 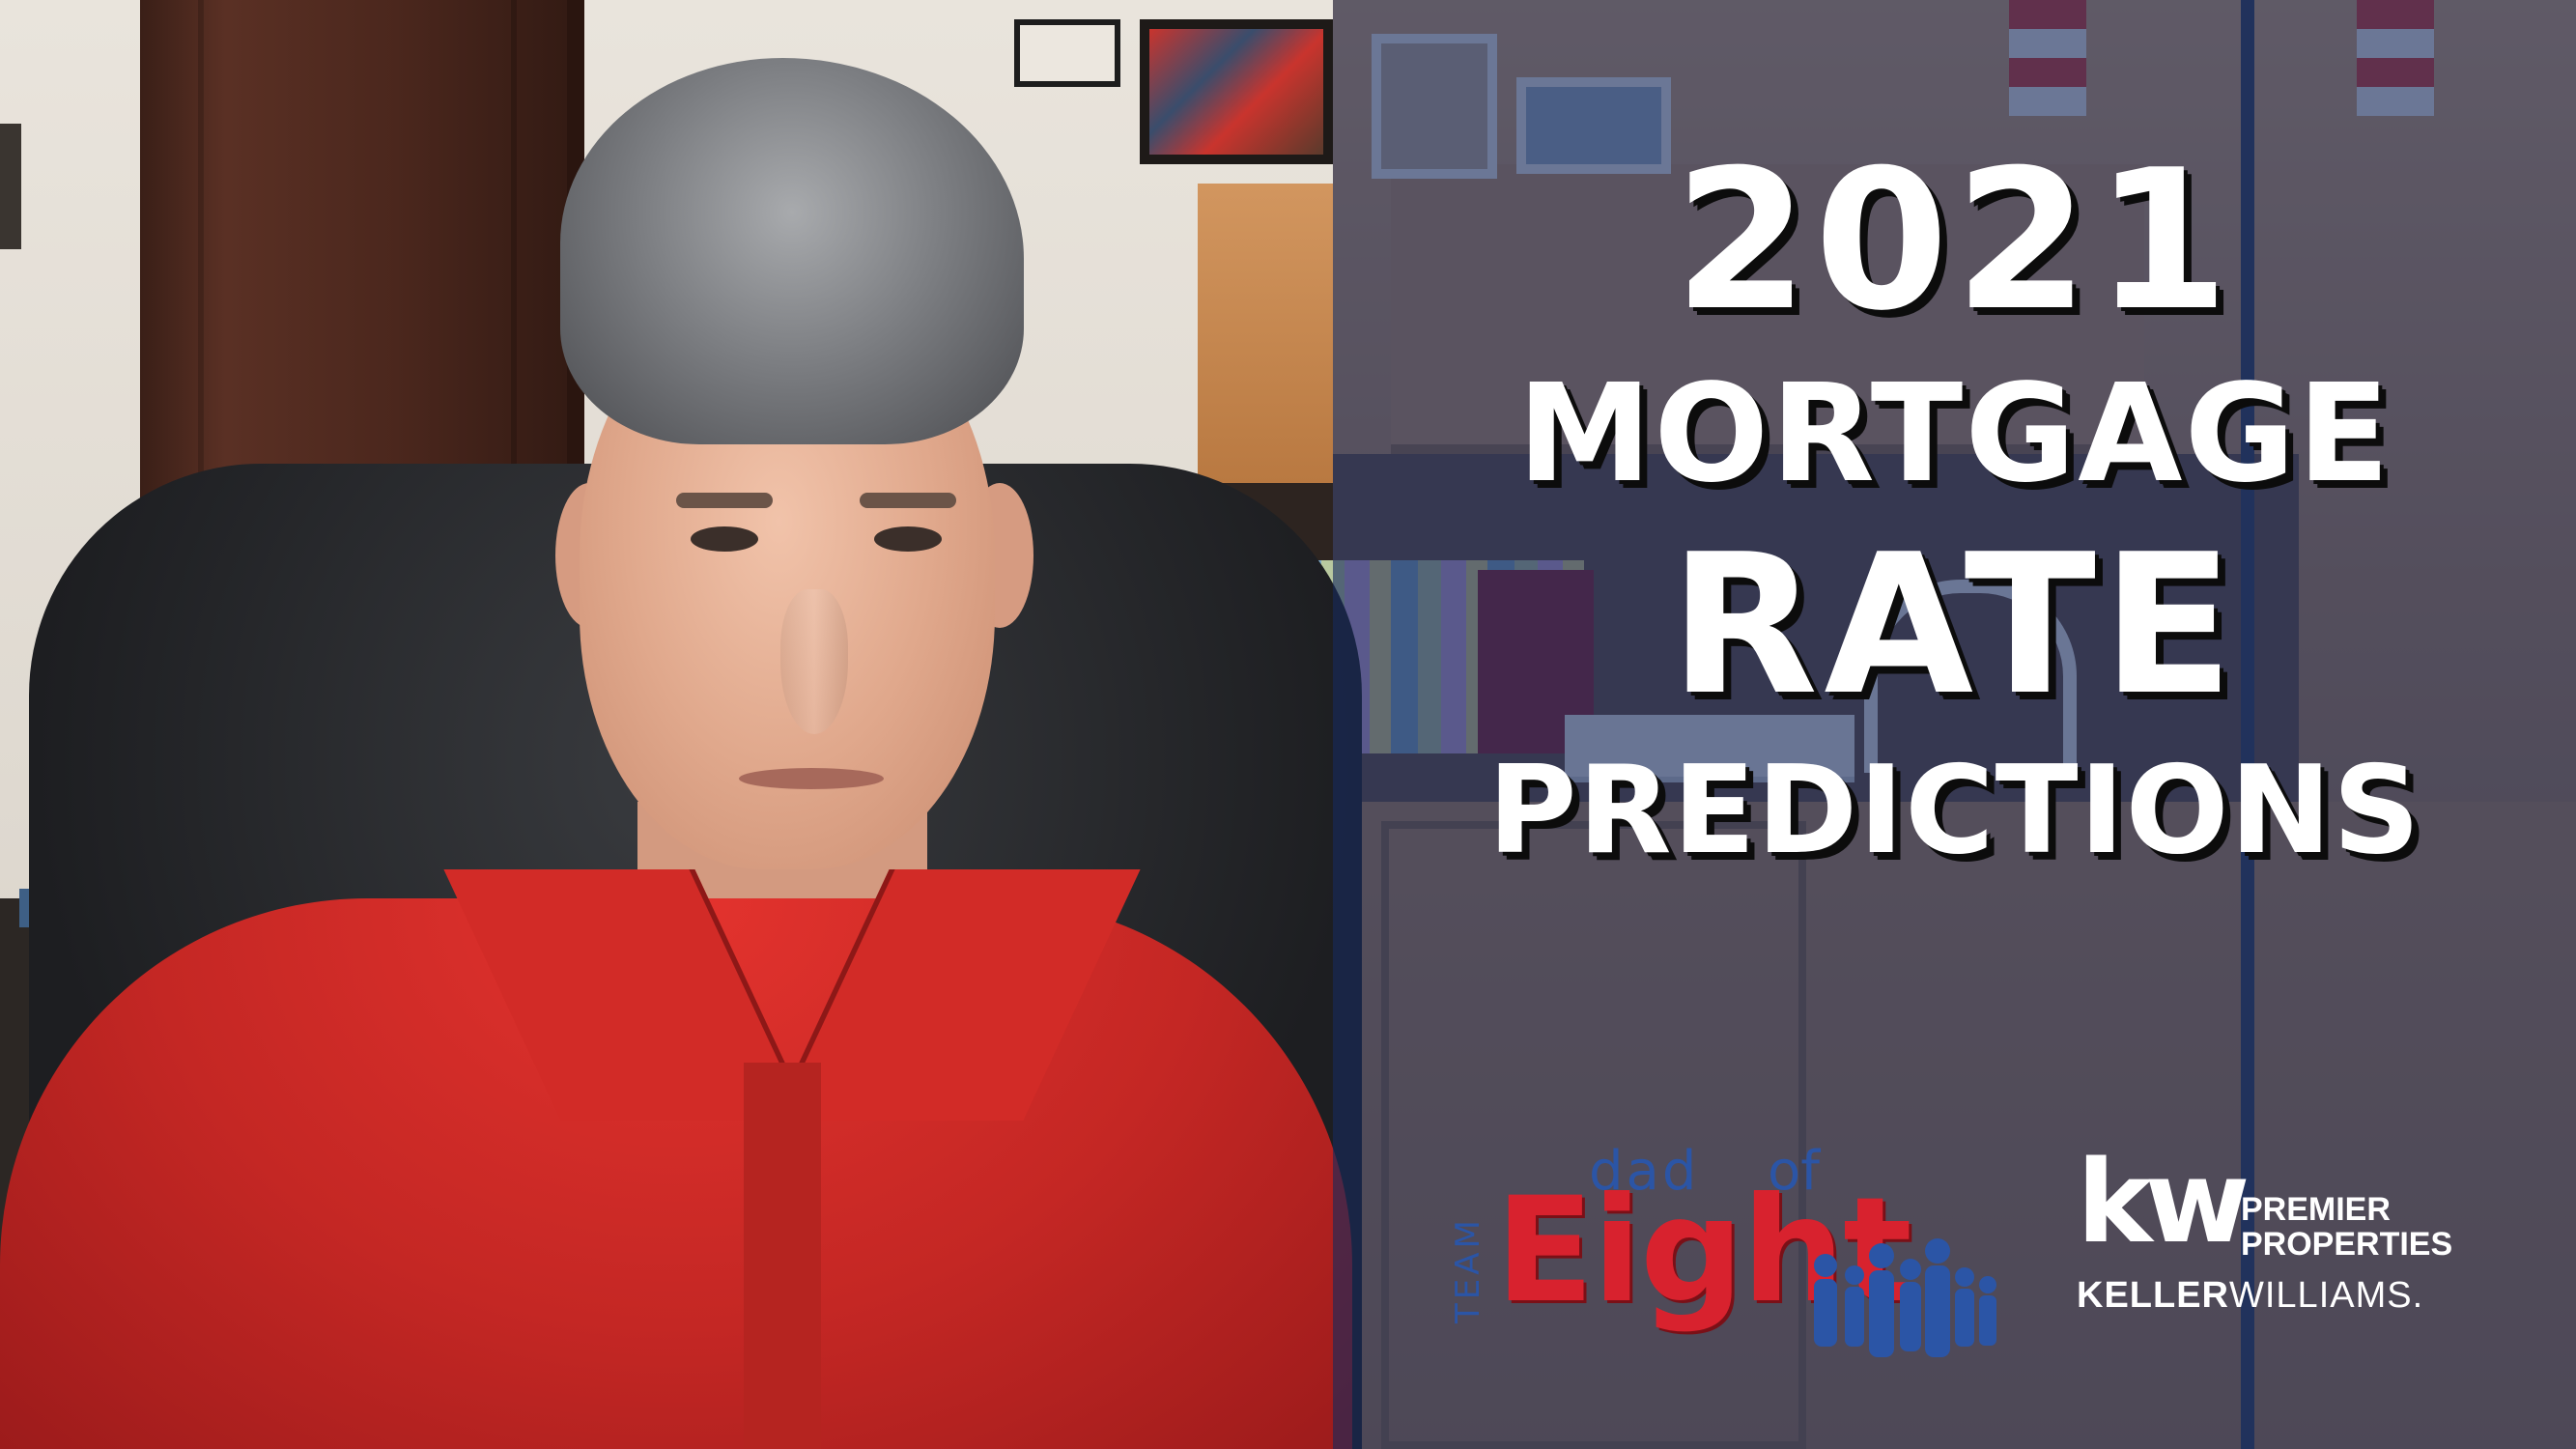 I want to click on headline-rate: RATE, so click(x=1954, y=625).